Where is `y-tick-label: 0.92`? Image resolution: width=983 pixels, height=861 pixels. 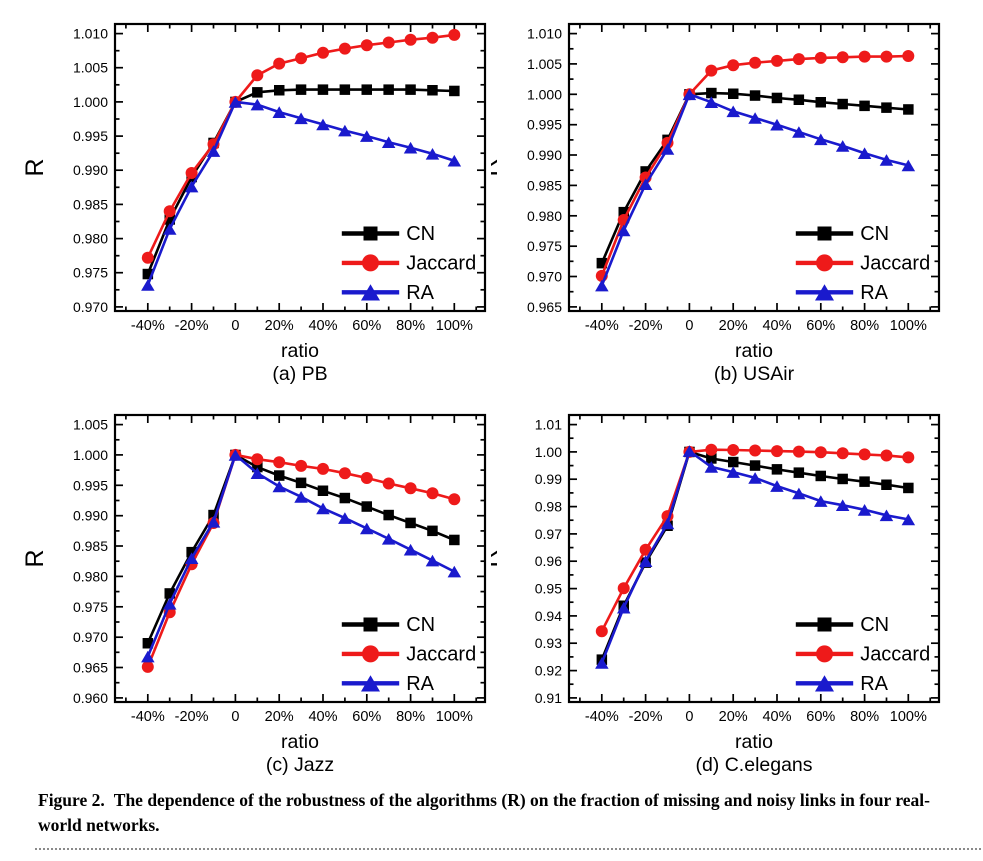
y-tick-label: 0.92 is located at coordinates (548, 671).